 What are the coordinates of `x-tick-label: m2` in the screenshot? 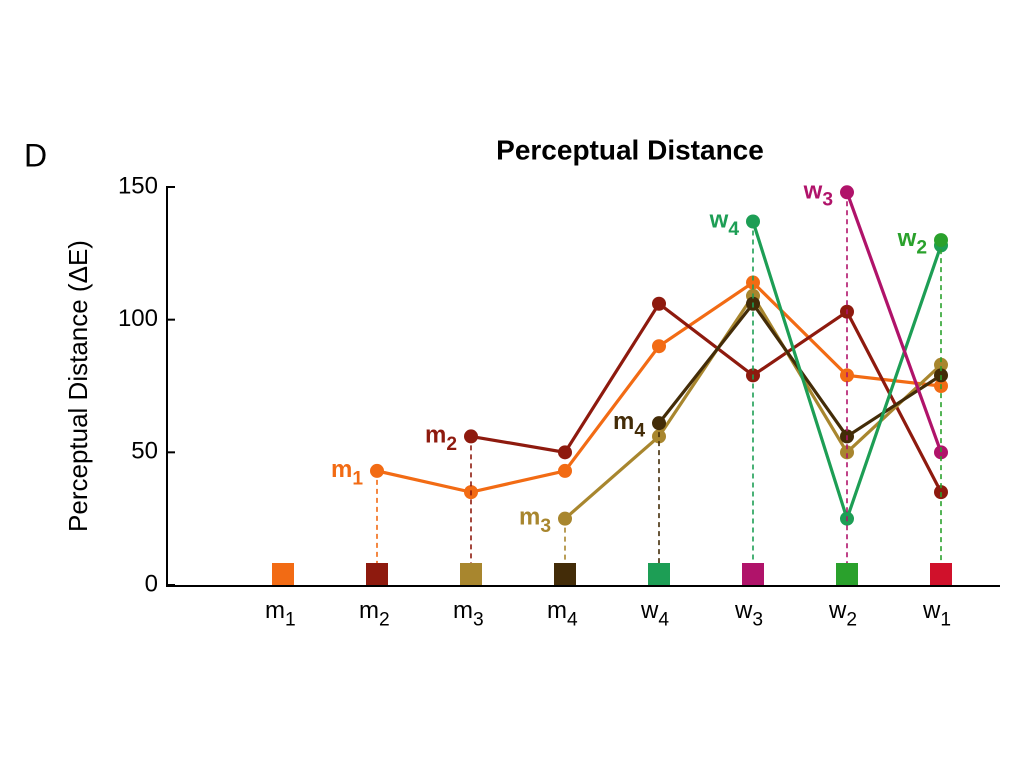 It's located at (374, 613).